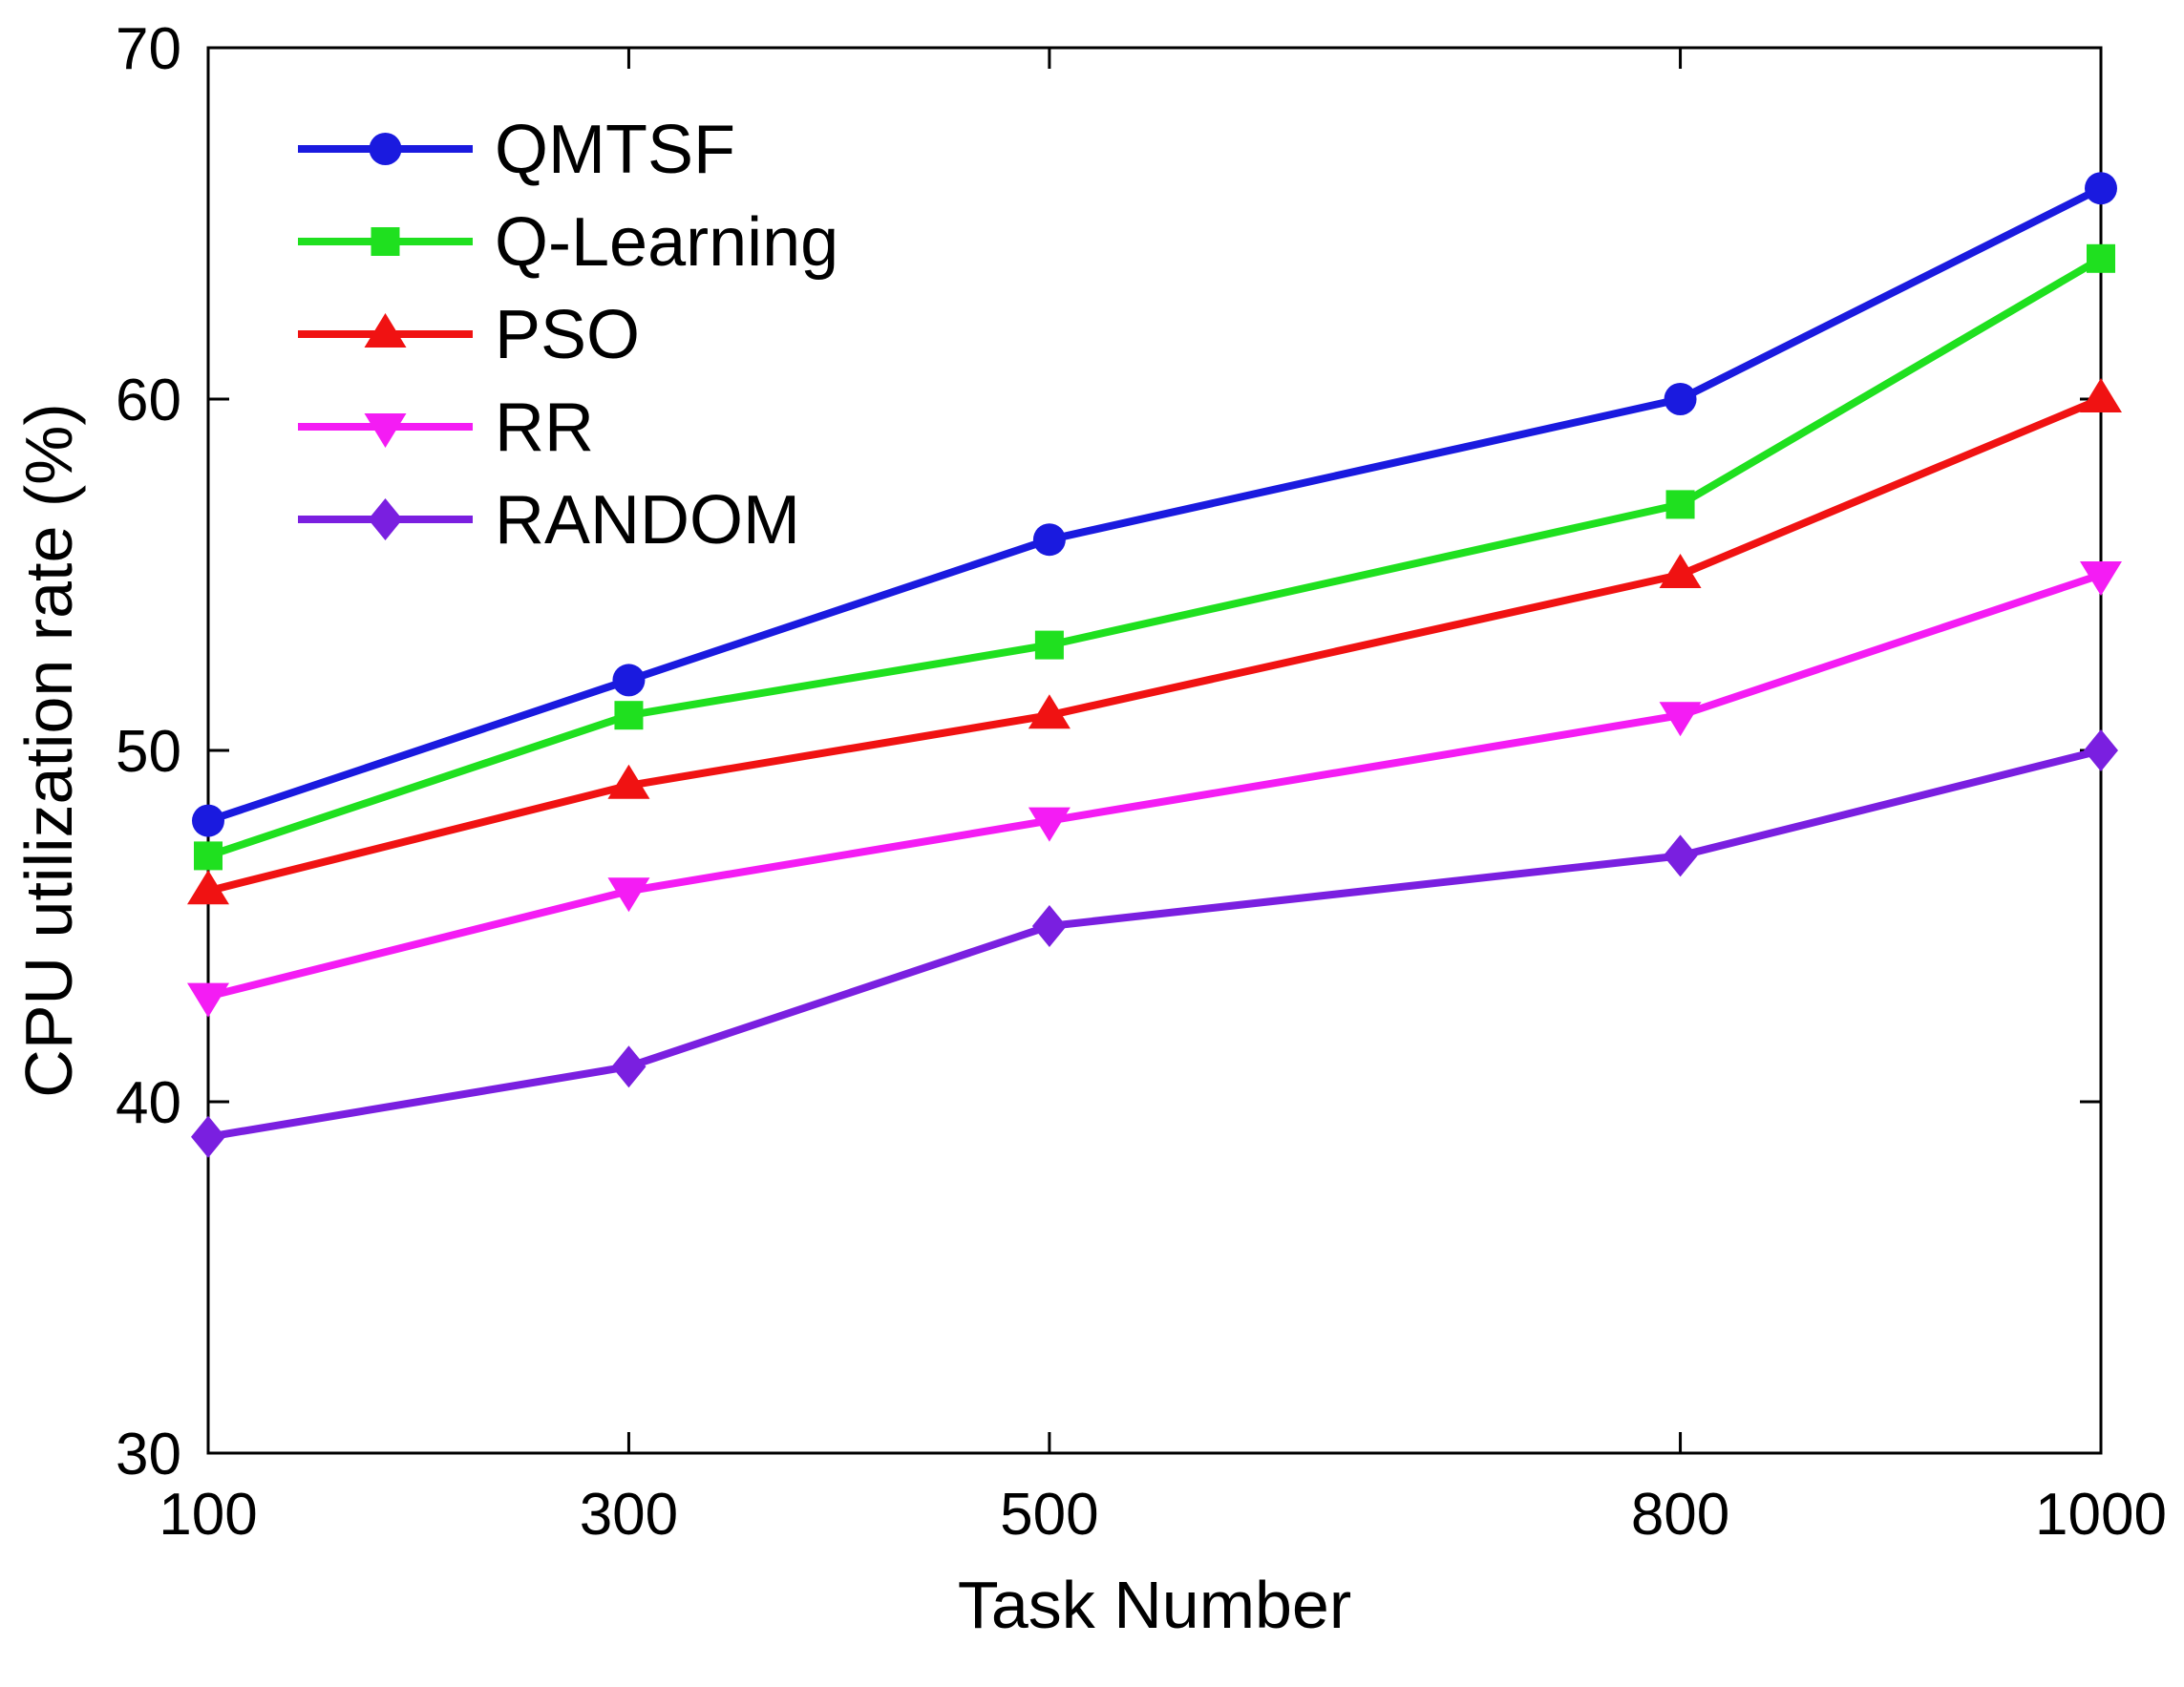  Describe the element at coordinates (148, 400) in the screenshot. I see `y-tick-label: 60` at that location.